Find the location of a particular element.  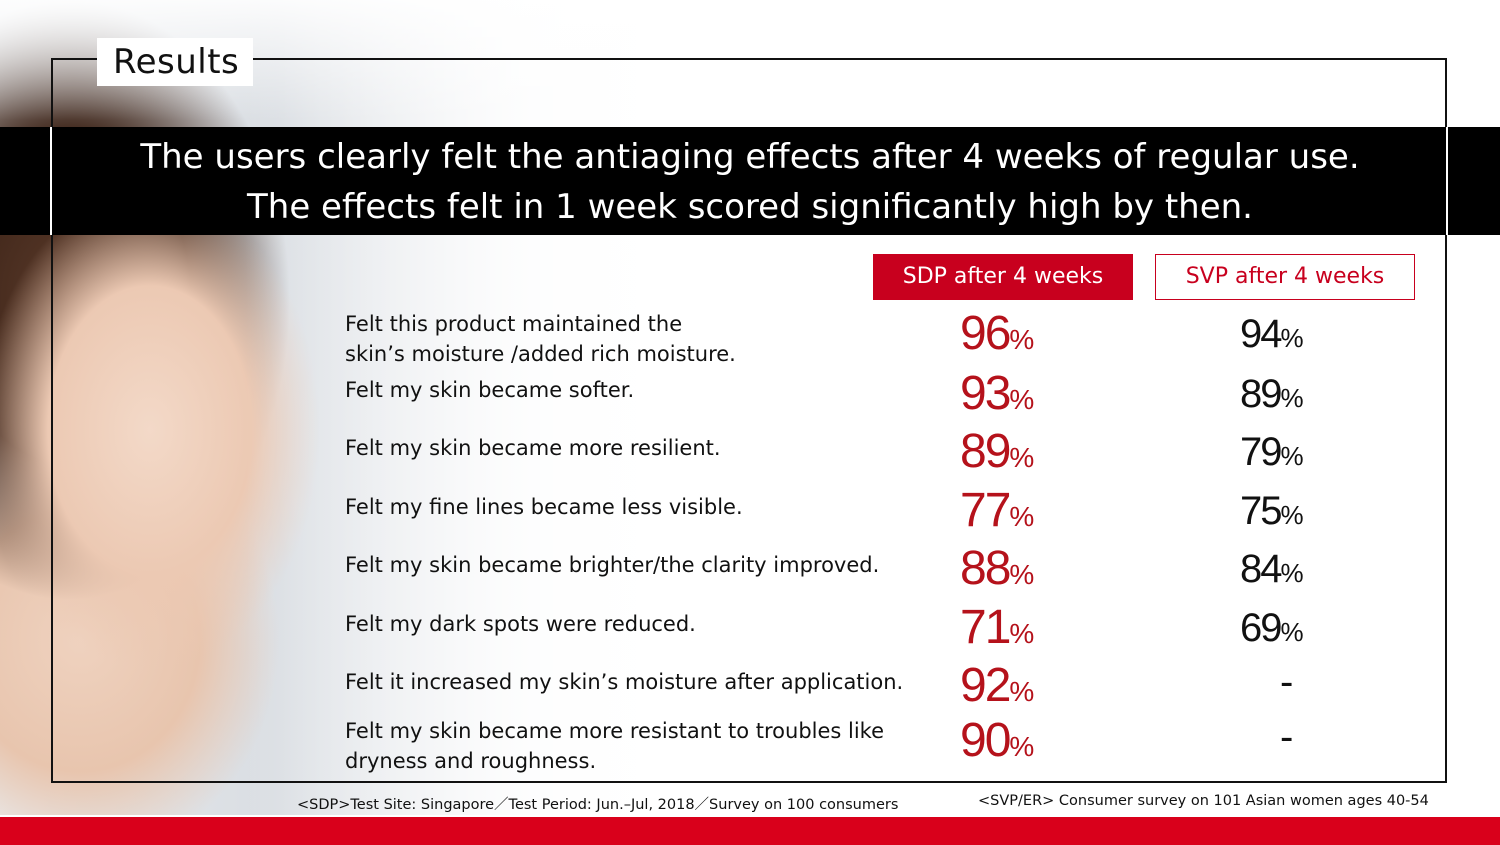

banner-frame-edge-left is located at coordinates (51, 181).